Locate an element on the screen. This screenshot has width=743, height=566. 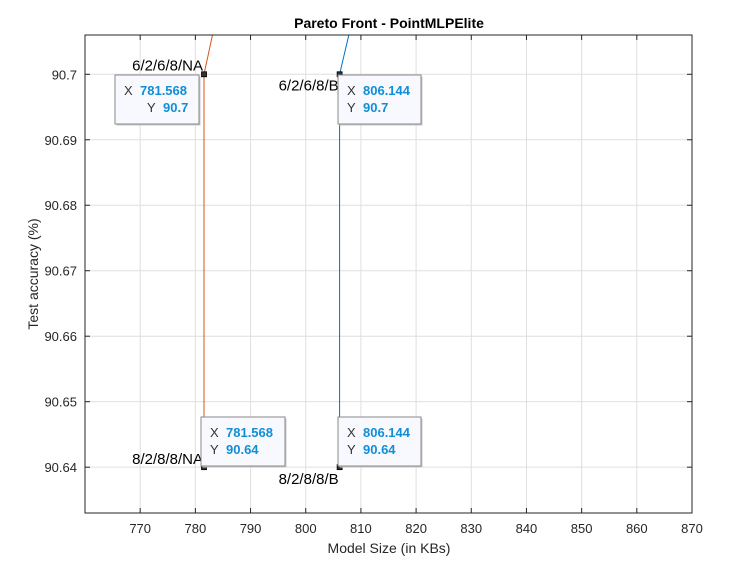
y-tick-label: 90.7 is located at coordinates (64, 74).